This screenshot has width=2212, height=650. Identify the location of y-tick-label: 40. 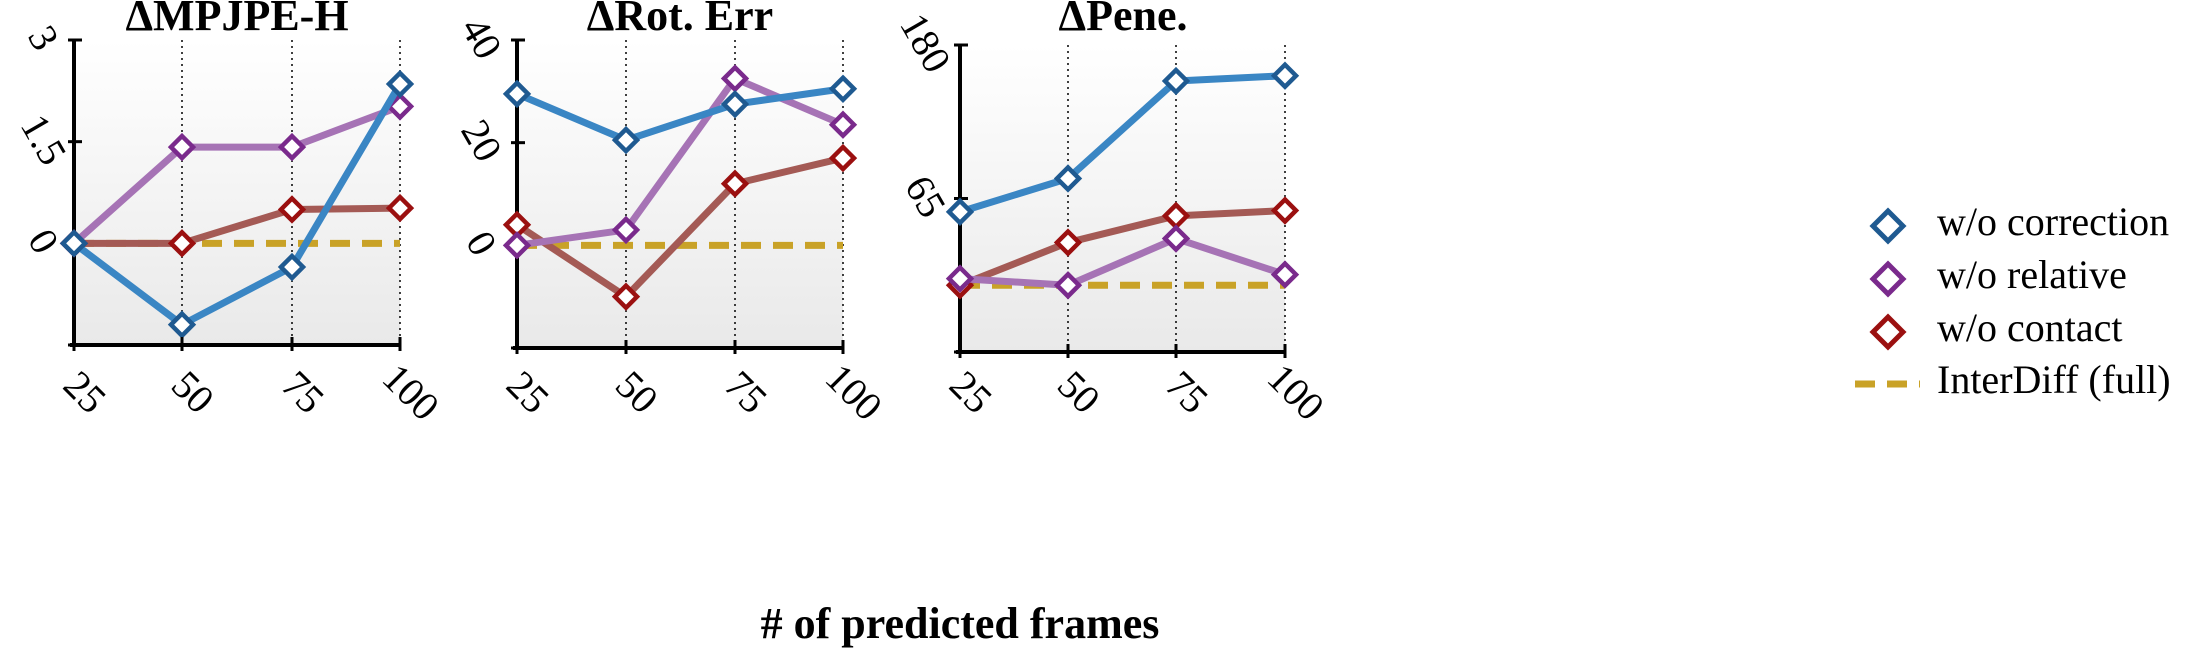
(481, 37).